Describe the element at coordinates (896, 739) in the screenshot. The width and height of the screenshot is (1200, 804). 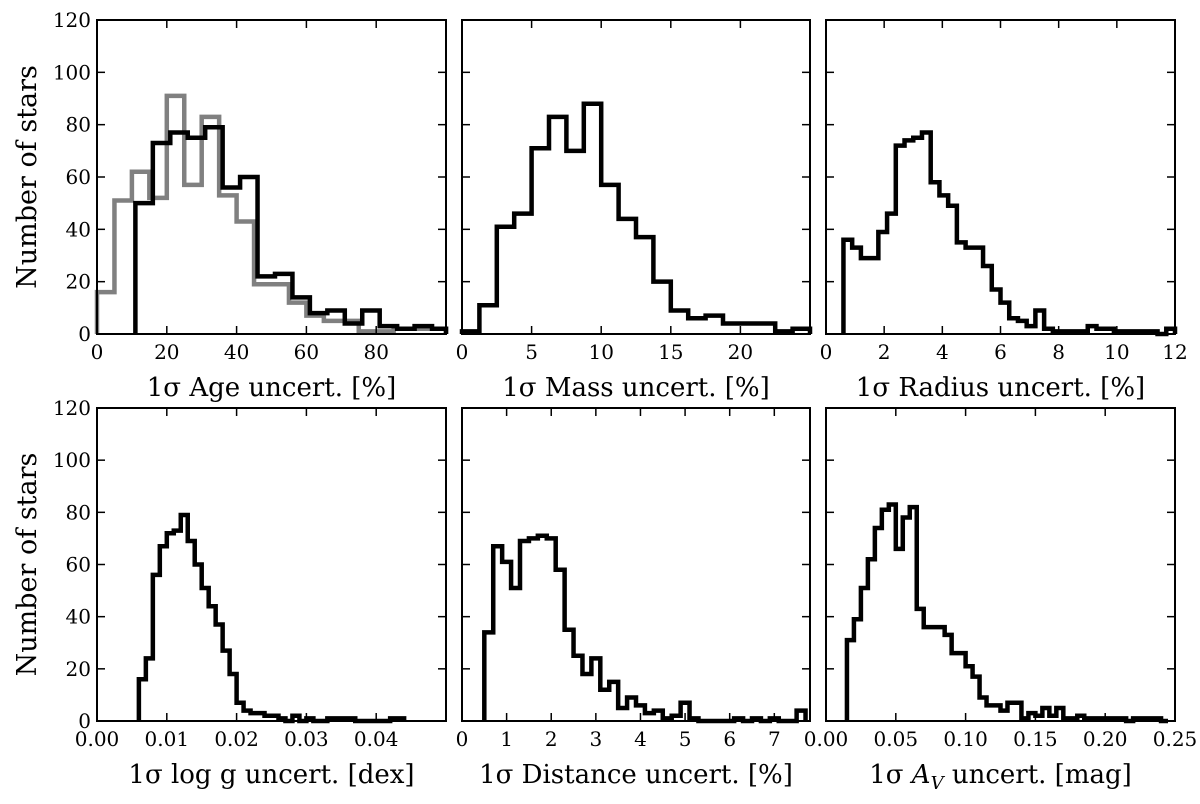
I see `x-tick-label: 0.05` at that location.